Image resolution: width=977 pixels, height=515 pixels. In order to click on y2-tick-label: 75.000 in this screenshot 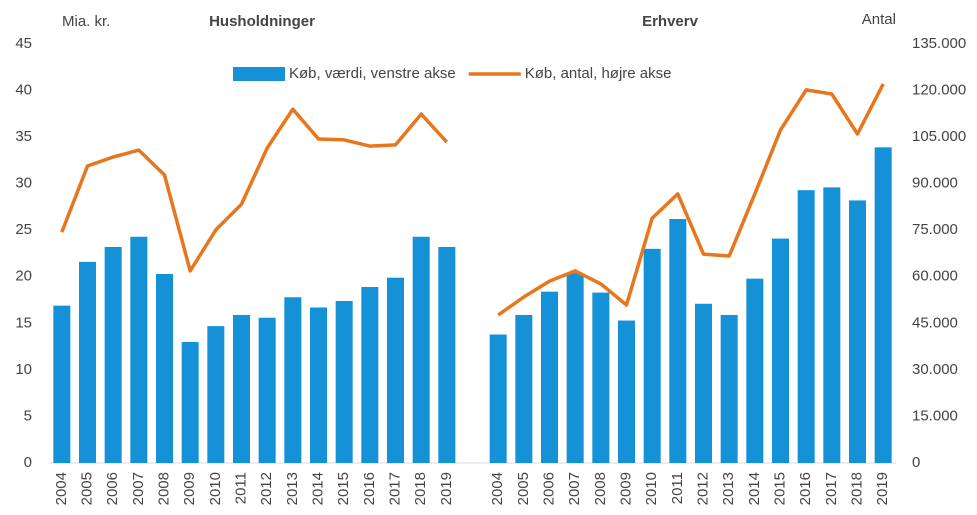, I will do `click(935, 229)`.